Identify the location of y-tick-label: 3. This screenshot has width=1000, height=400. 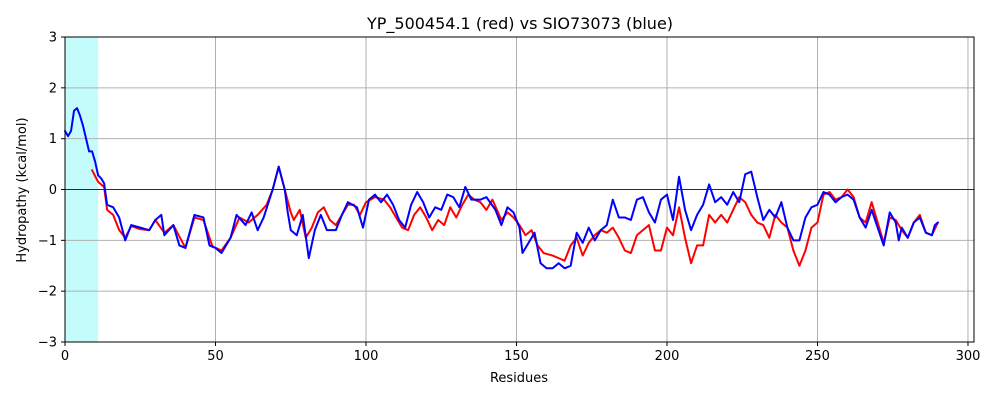
(53, 38).